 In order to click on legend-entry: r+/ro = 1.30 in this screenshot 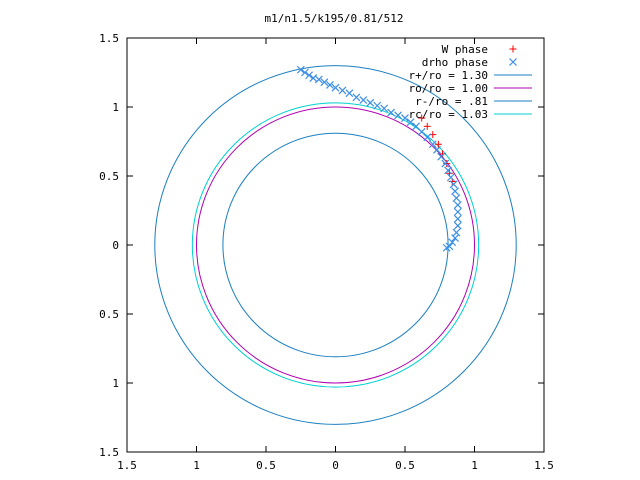, I will do `click(470, 75)`.